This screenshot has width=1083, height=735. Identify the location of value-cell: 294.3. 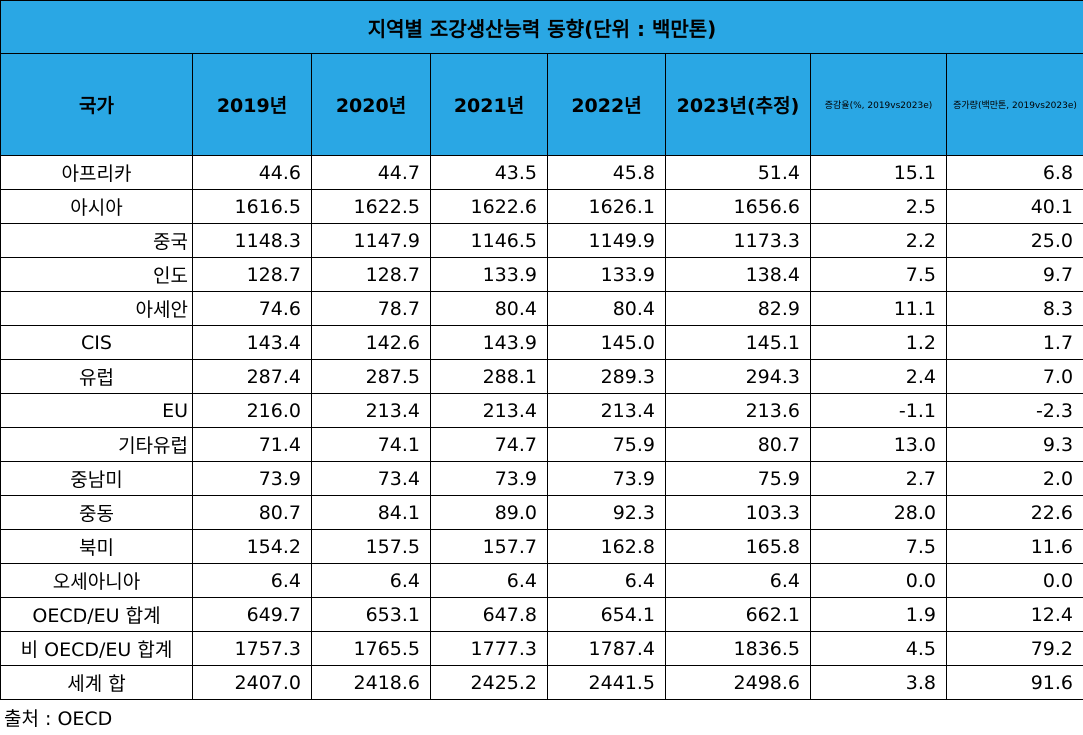
(738, 377).